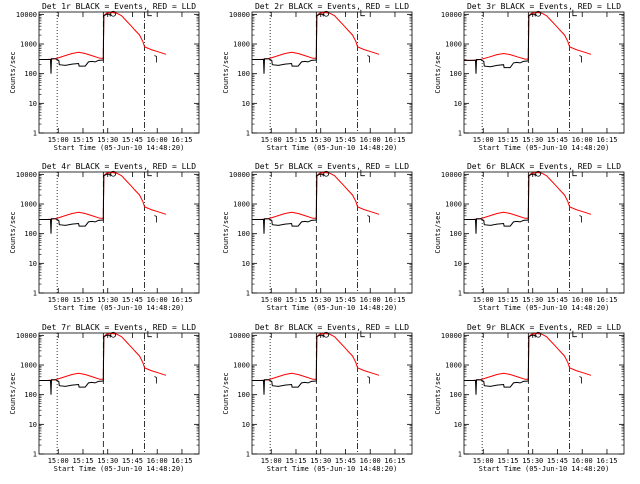 Image resolution: width=640 pixels, height=484 pixels. I want to click on panel-title: Det 5r BLACK = Events, RED = LLD, so click(332, 166).